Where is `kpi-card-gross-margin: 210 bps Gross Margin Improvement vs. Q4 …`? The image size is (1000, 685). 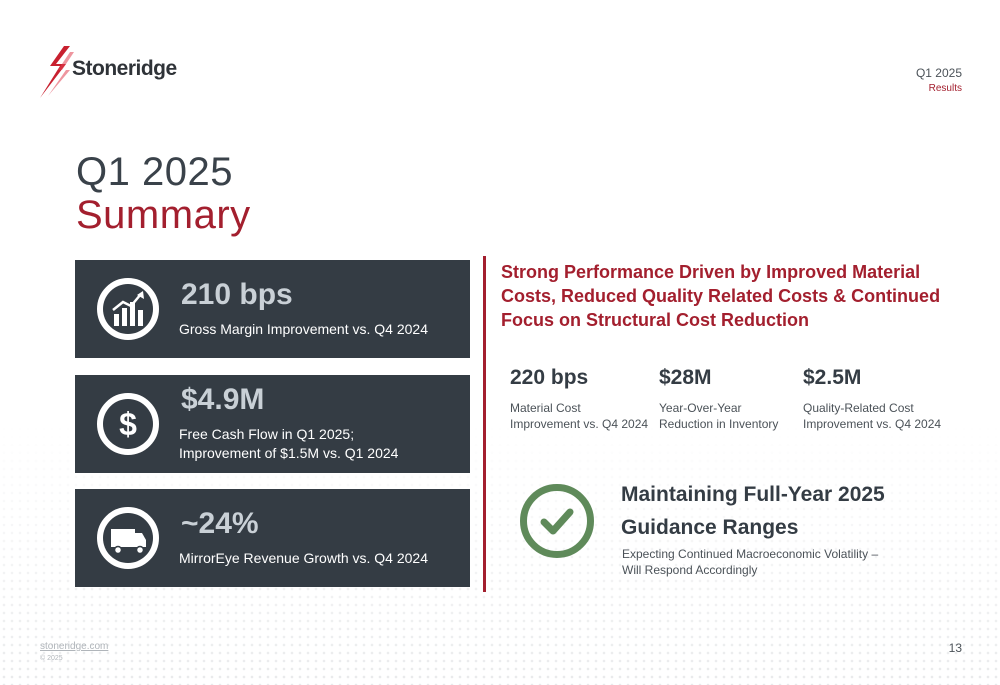
kpi-card-gross-margin: 210 bps Gross Margin Improvement vs. Q4 … is located at coordinates (272, 309).